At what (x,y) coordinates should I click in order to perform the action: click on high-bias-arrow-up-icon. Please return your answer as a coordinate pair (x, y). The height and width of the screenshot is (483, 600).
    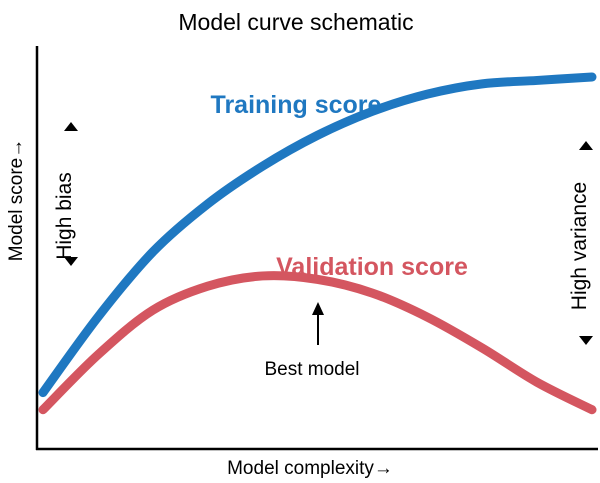
    Looking at the image, I should click on (71, 126).